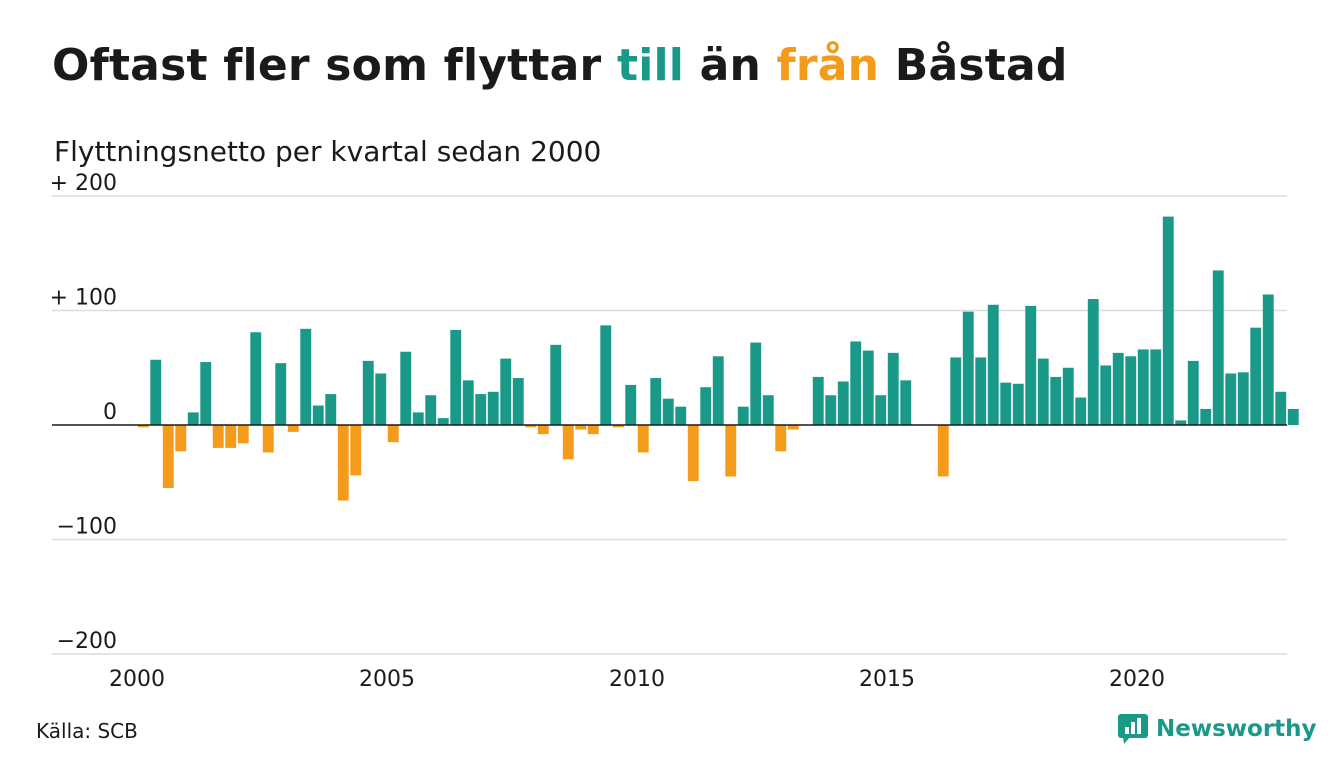  What do you see at coordinates (110, 412) in the screenshot?
I see `y-tick-label: 0` at bounding box center [110, 412].